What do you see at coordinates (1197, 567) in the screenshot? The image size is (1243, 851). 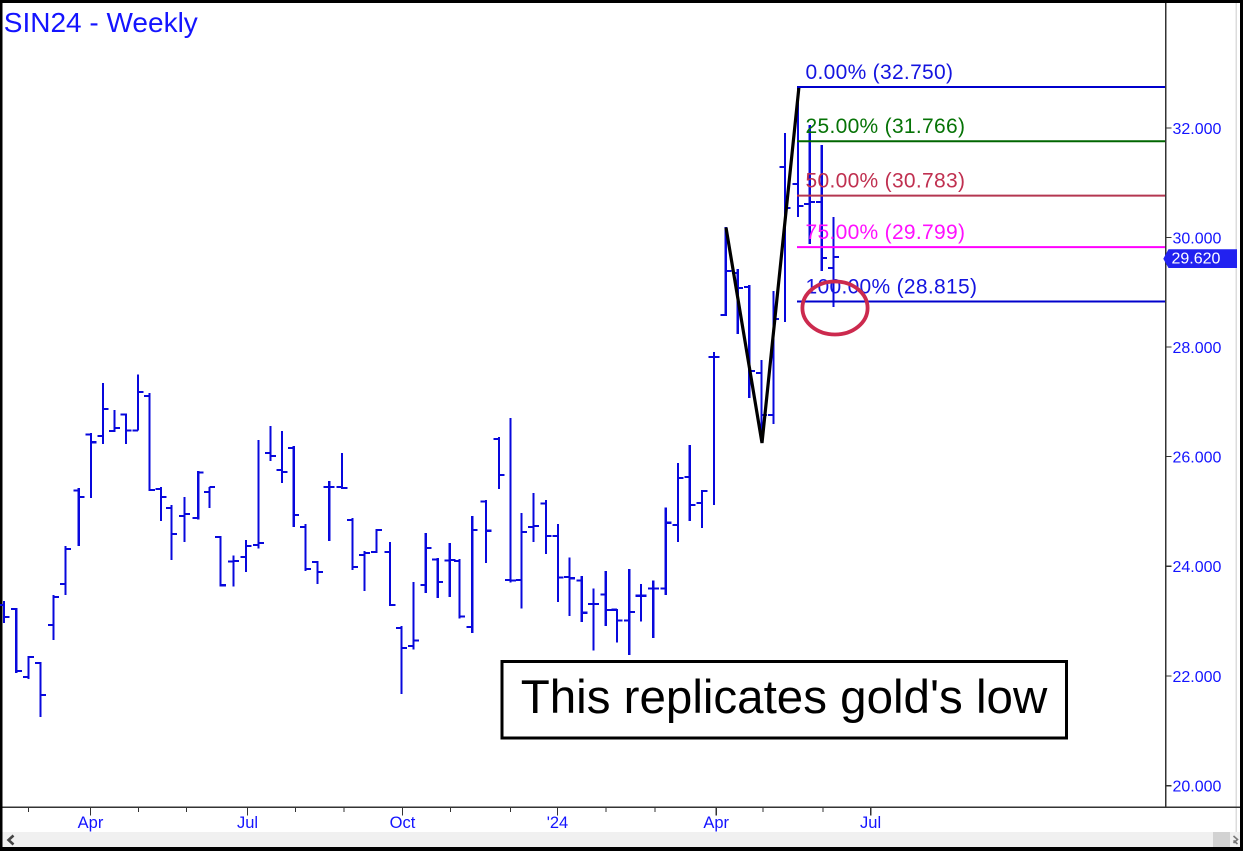 I see `svg-text: 24.000` at bounding box center [1197, 567].